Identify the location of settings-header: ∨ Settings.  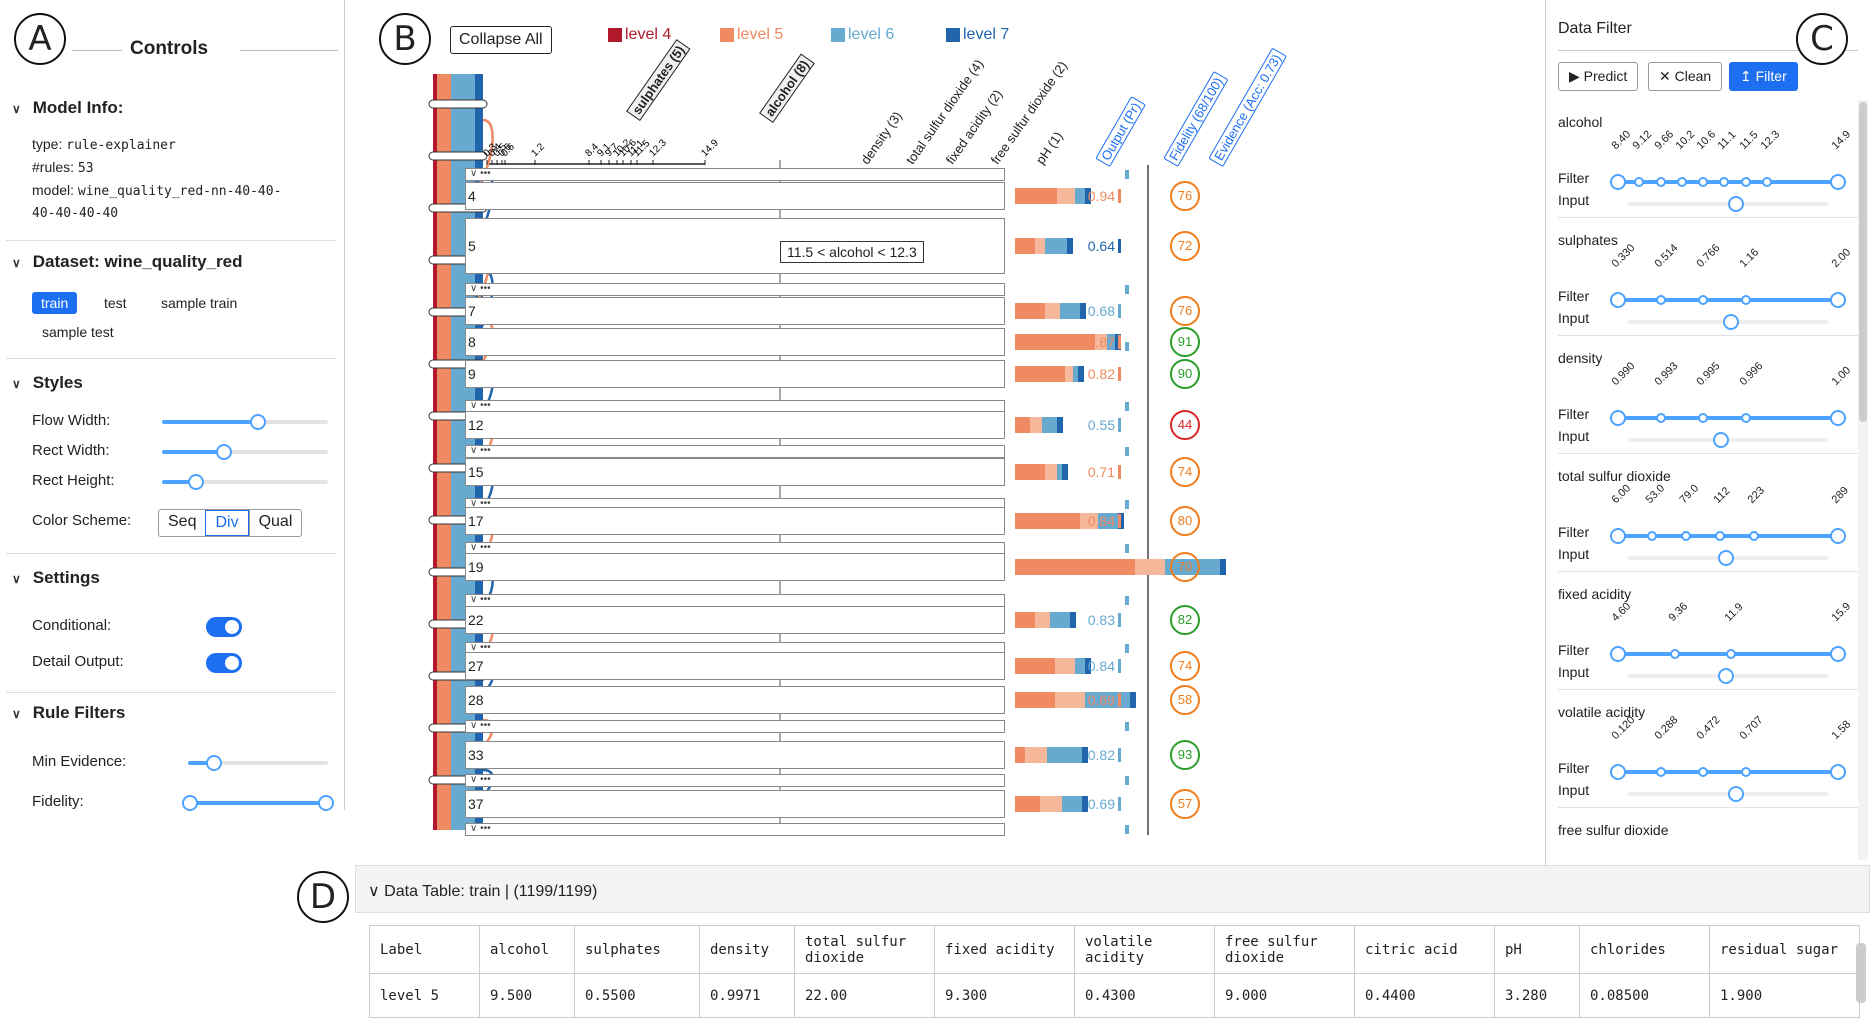
(56, 578).